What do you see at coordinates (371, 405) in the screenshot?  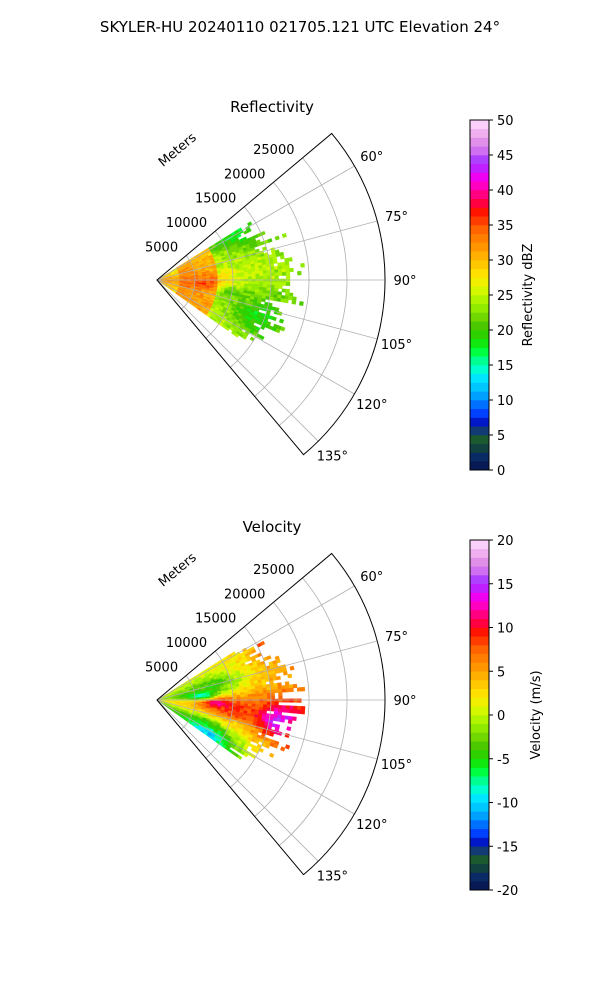 I see `angle-tick-label: 120°` at bounding box center [371, 405].